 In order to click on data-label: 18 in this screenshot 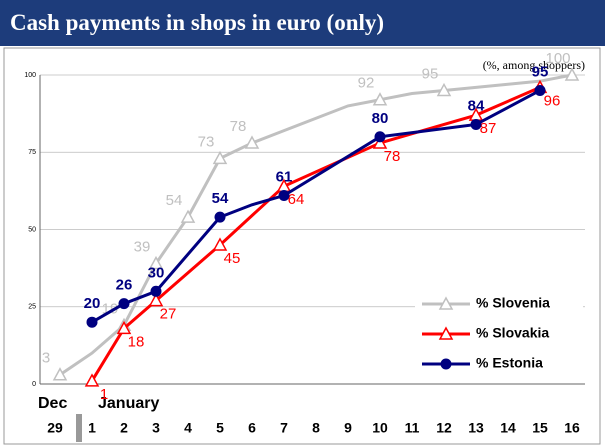, I will do `click(136, 341)`.